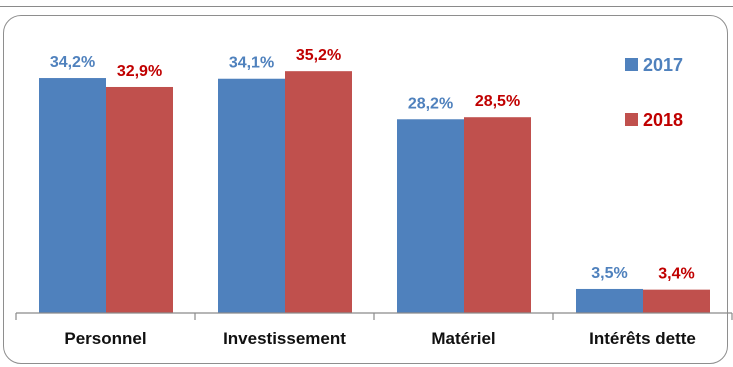 This screenshot has width=733, height=367. What do you see at coordinates (72, 62) in the screenshot?
I see `value-label-personnel-2017: 34,2%` at bounding box center [72, 62].